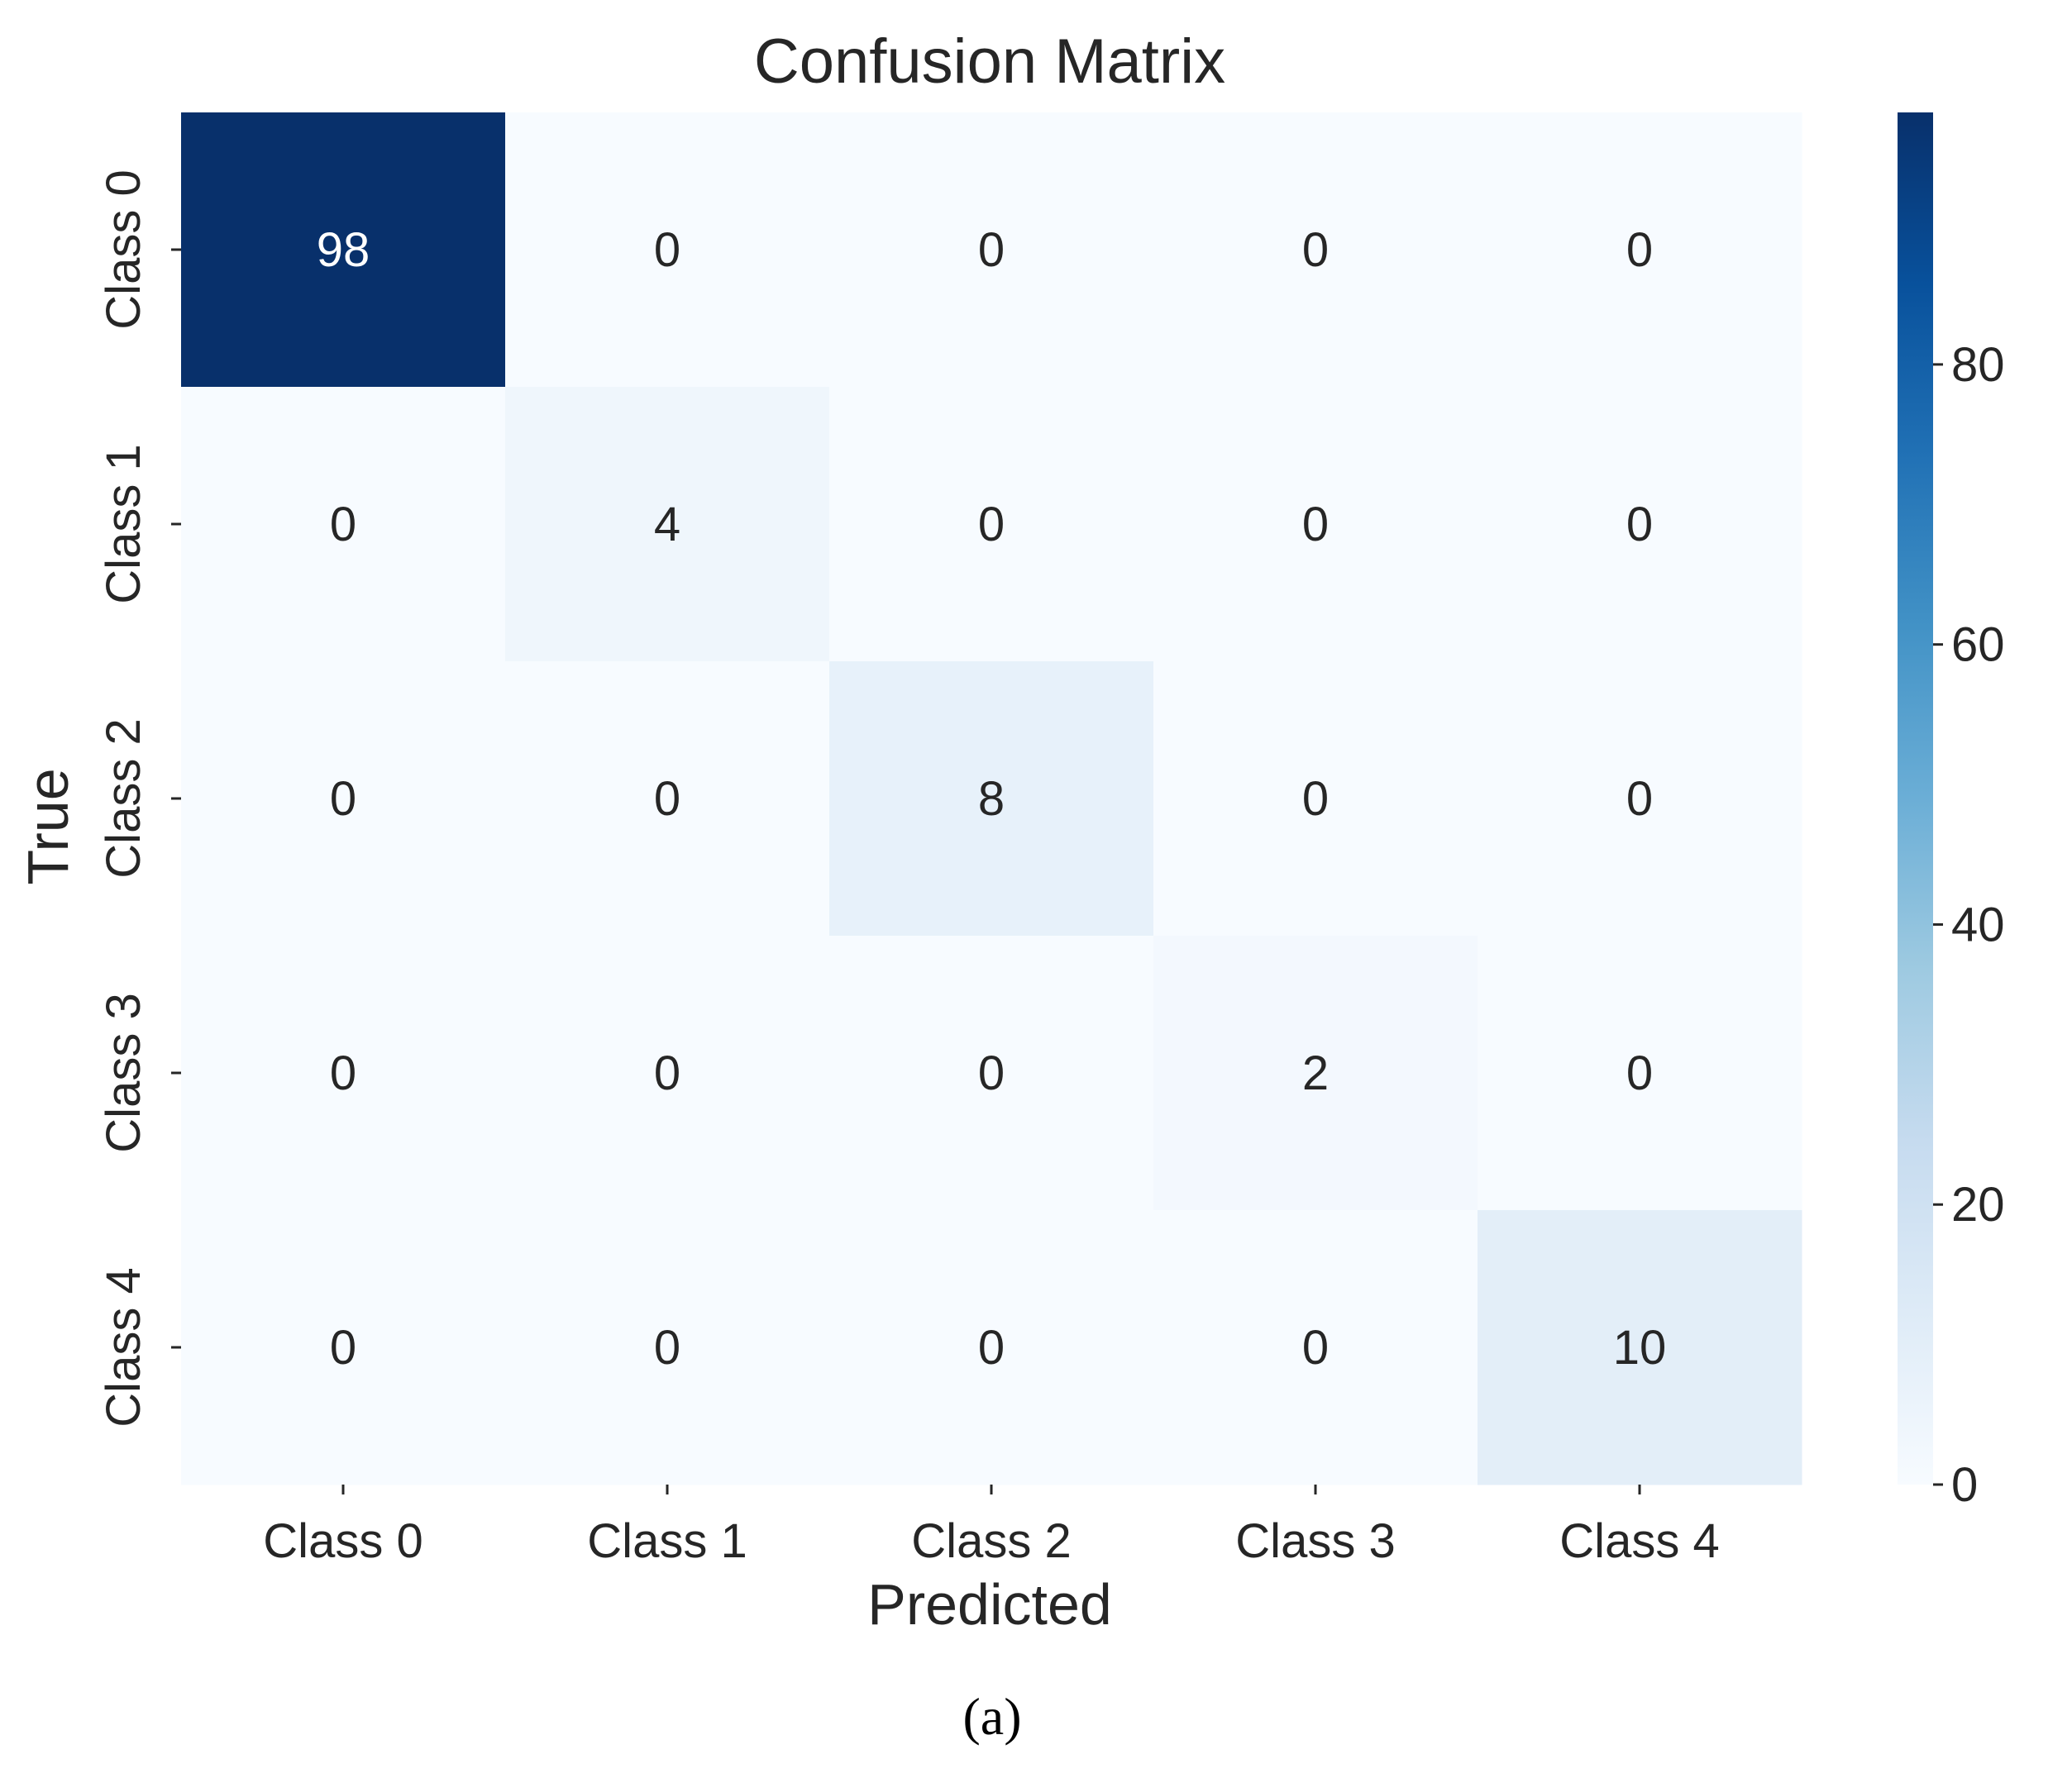 The height and width of the screenshot is (1778, 2072). Describe the element at coordinates (123, 523) in the screenshot. I see `y-tick-label: Class 1` at that location.